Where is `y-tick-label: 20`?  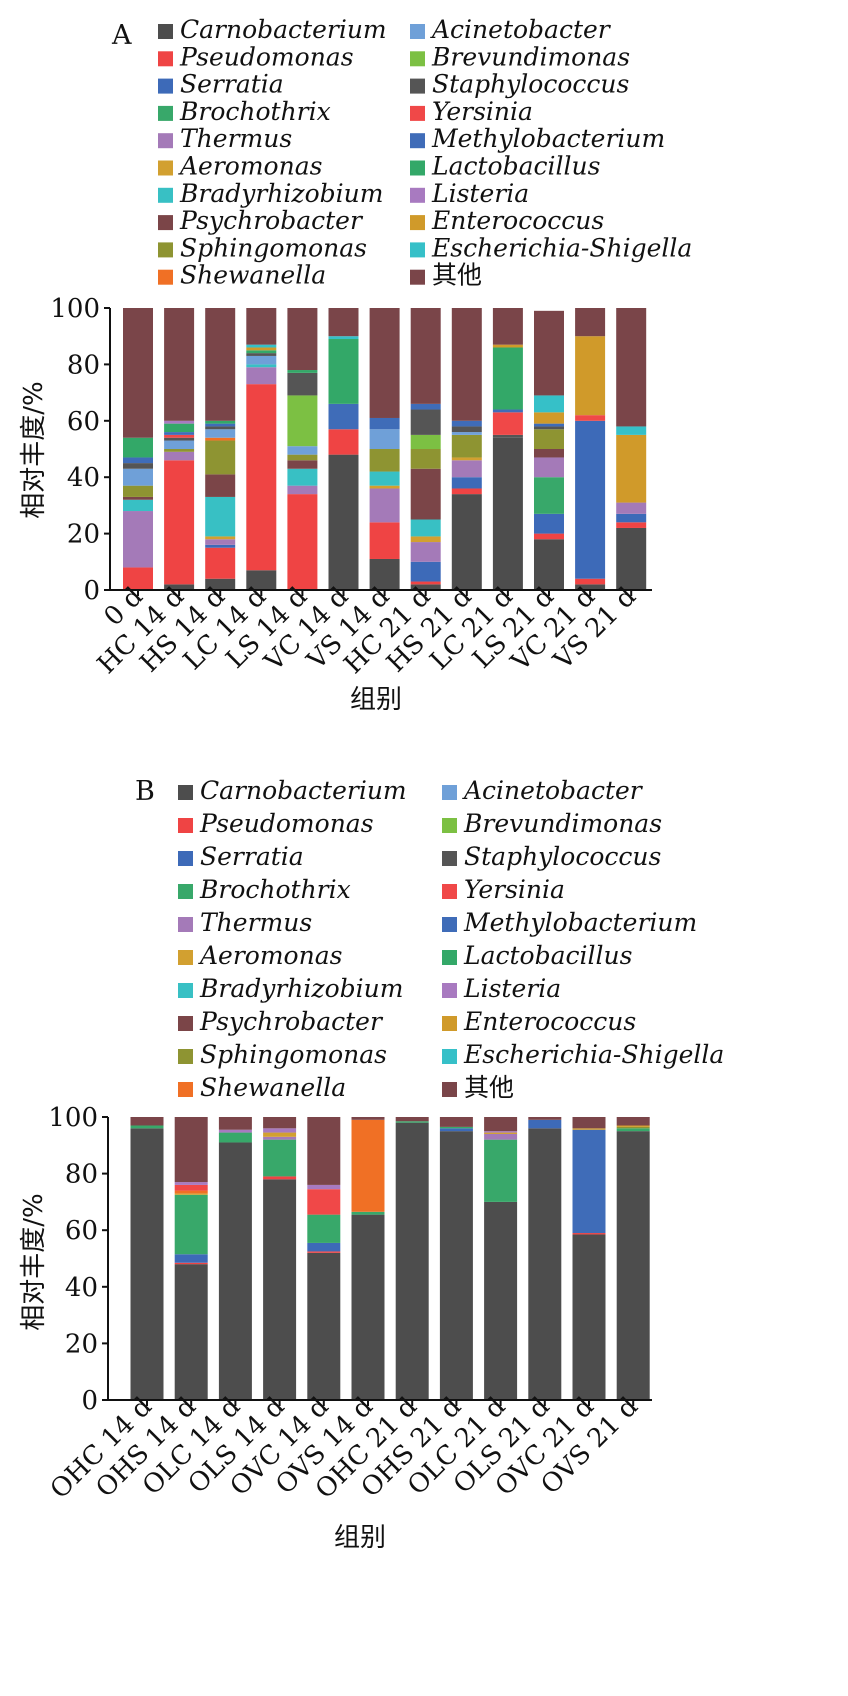 y-tick-label: 20 is located at coordinates (81, 1344).